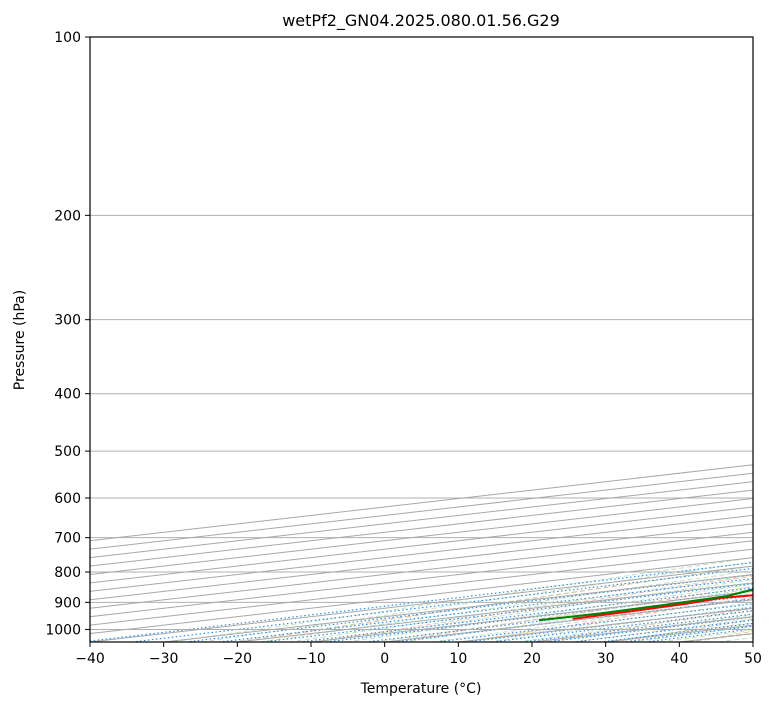 This screenshot has width=775, height=708. What do you see at coordinates (67, 38) in the screenshot?
I see `y-tick-label: 100` at bounding box center [67, 38].